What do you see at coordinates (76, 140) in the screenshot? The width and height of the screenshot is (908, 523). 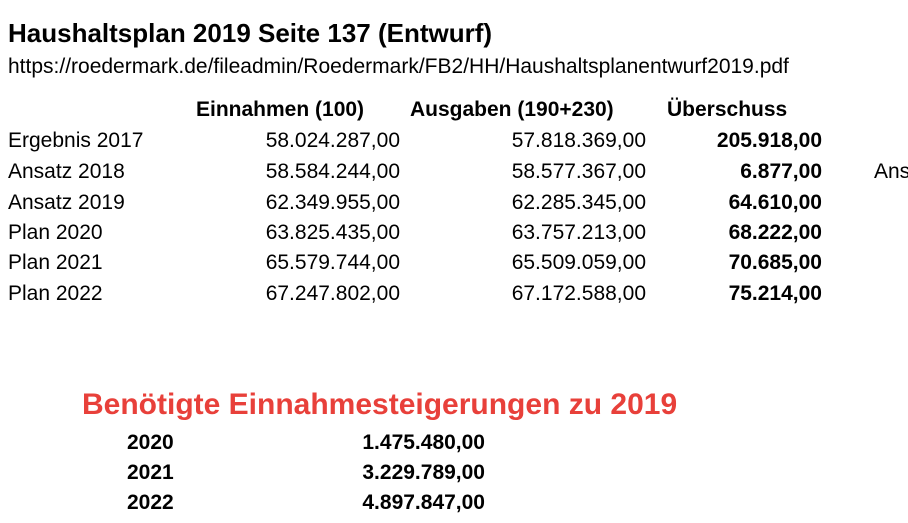 I see `row-label: Ergebnis 2017` at bounding box center [76, 140].